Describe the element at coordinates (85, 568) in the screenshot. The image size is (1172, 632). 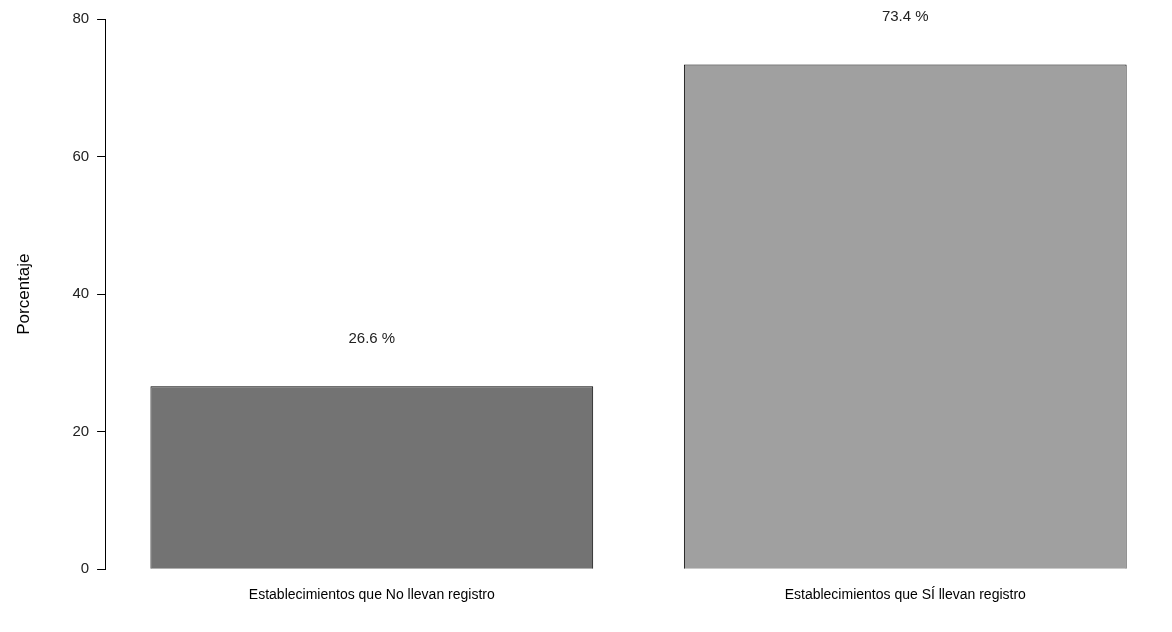
I see `y-tick-label: 0` at that location.